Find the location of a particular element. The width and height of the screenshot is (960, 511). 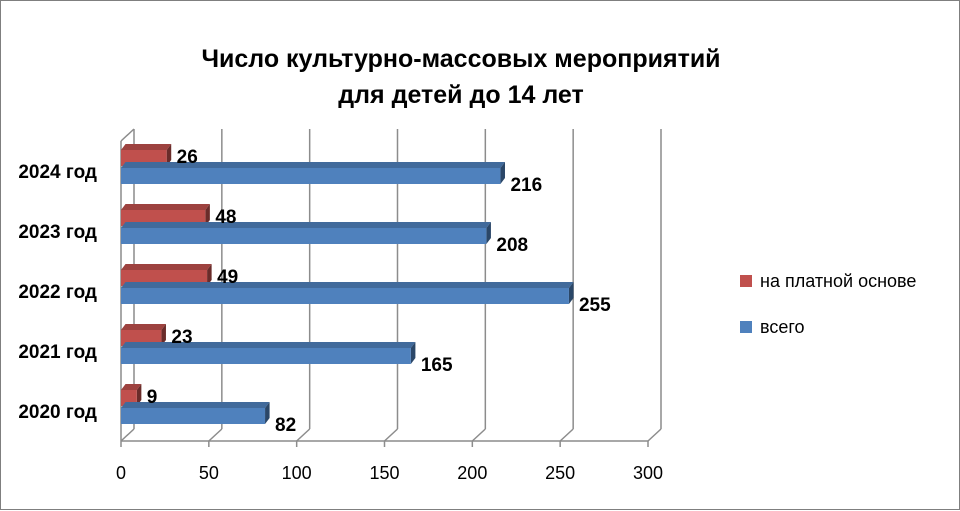

x-tick-label: 200 is located at coordinates (472, 473).